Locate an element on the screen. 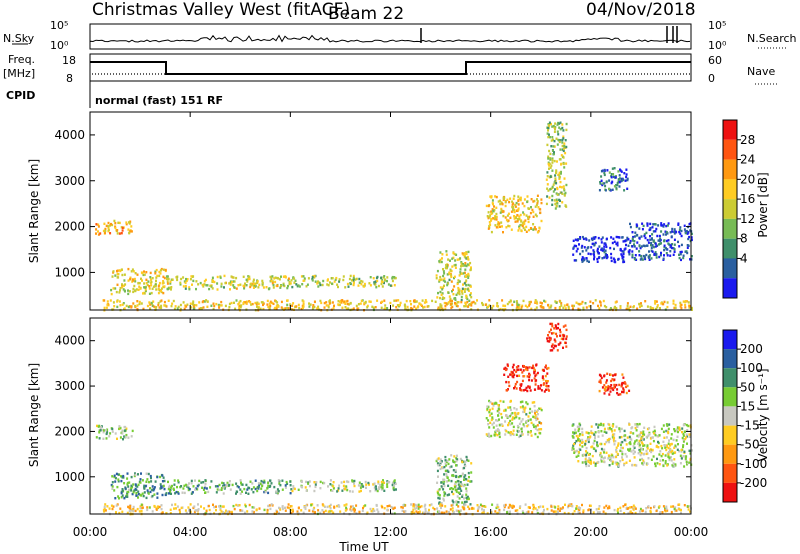  colorbar-tick-label: 24 is located at coordinates (747, 160).